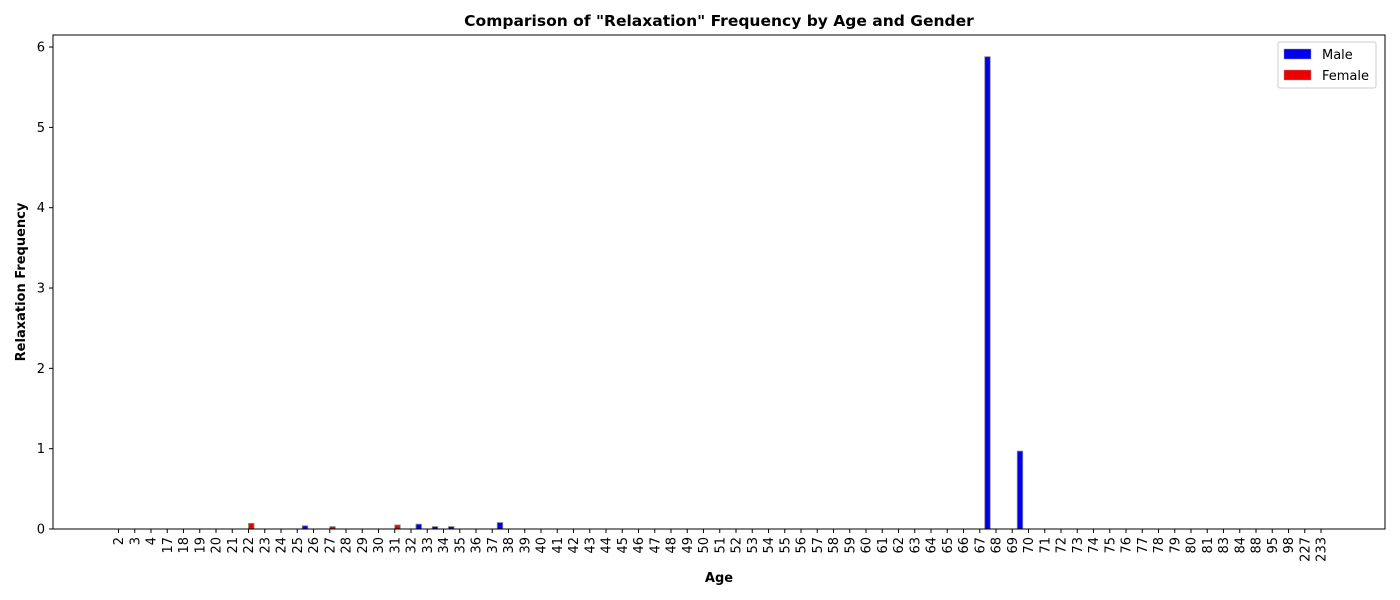  What do you see at coordinates (412, 545) in the screenshot?
I see `x-tick-label: 32` at bounding box center [412, 545].